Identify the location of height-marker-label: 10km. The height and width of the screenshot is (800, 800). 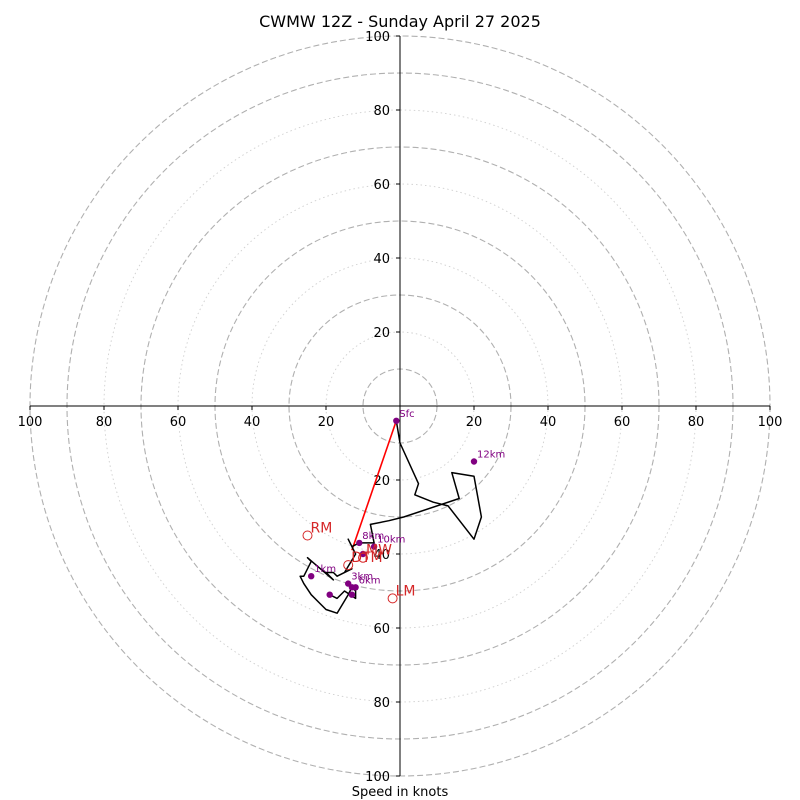
(391, 540).